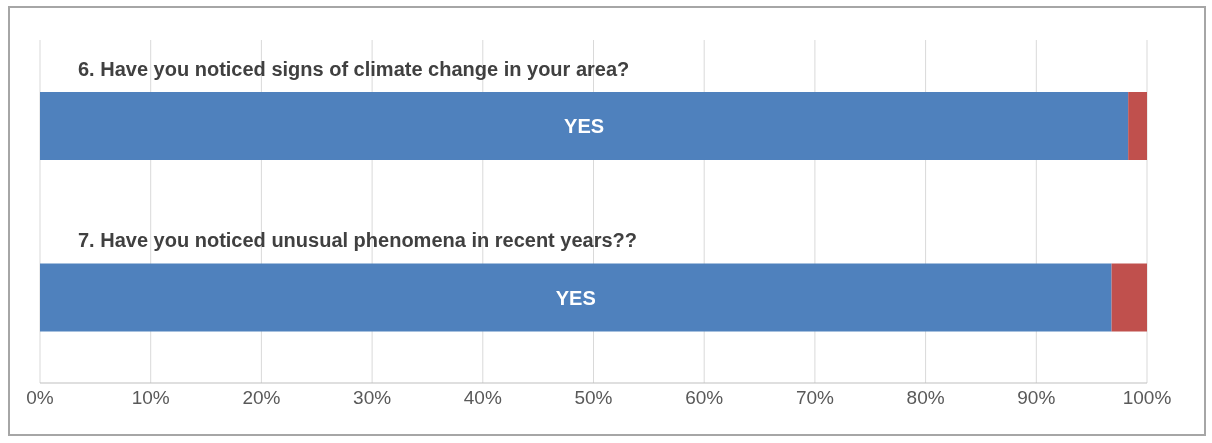 This screenshot has width=1212, height=443. What do you see at coordinates (150, 398) in the screenshot?
I see `x-tick-label: 10%` at bounding box center [150, 398].